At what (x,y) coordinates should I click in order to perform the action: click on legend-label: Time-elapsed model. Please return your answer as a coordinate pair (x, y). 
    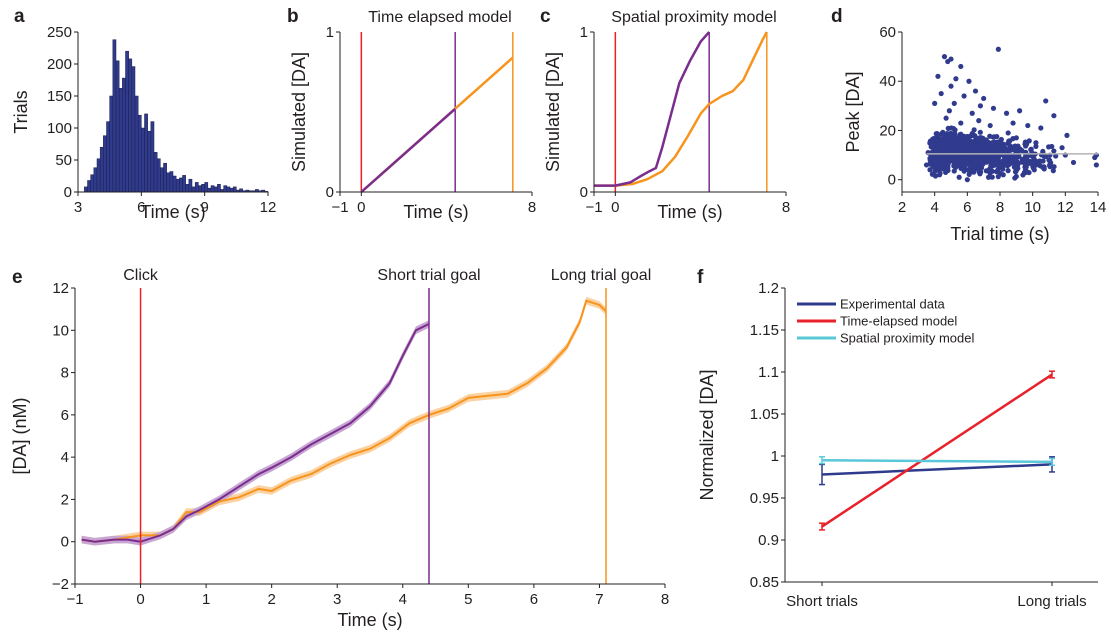
    Looking at the image, I should click on (898, 321).